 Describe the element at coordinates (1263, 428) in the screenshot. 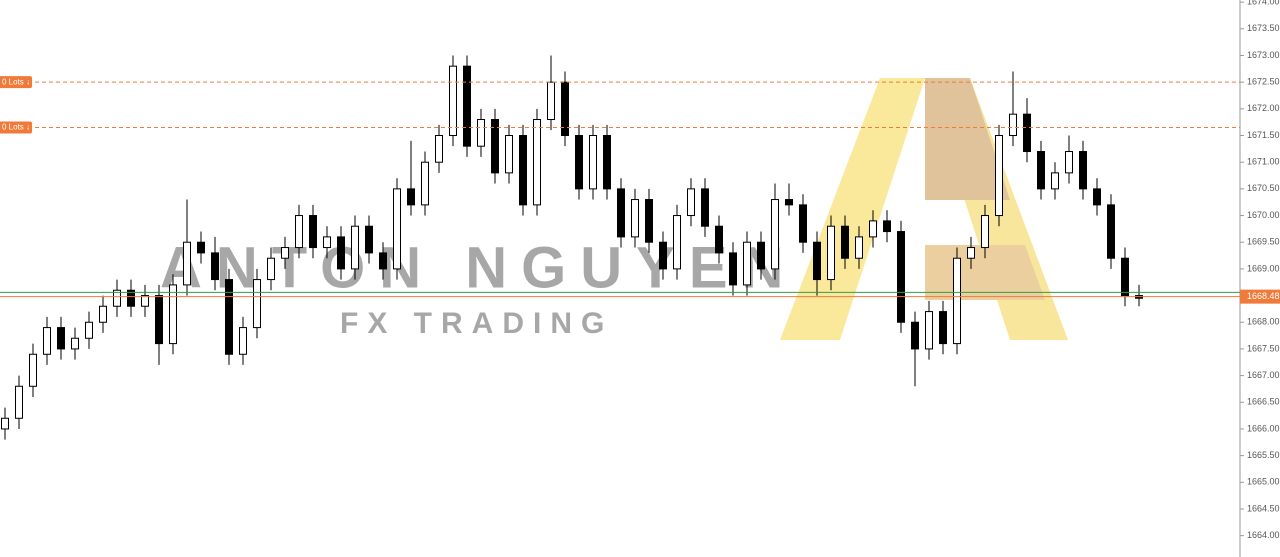

I see `y-tick-label: 1666.00` at that location.